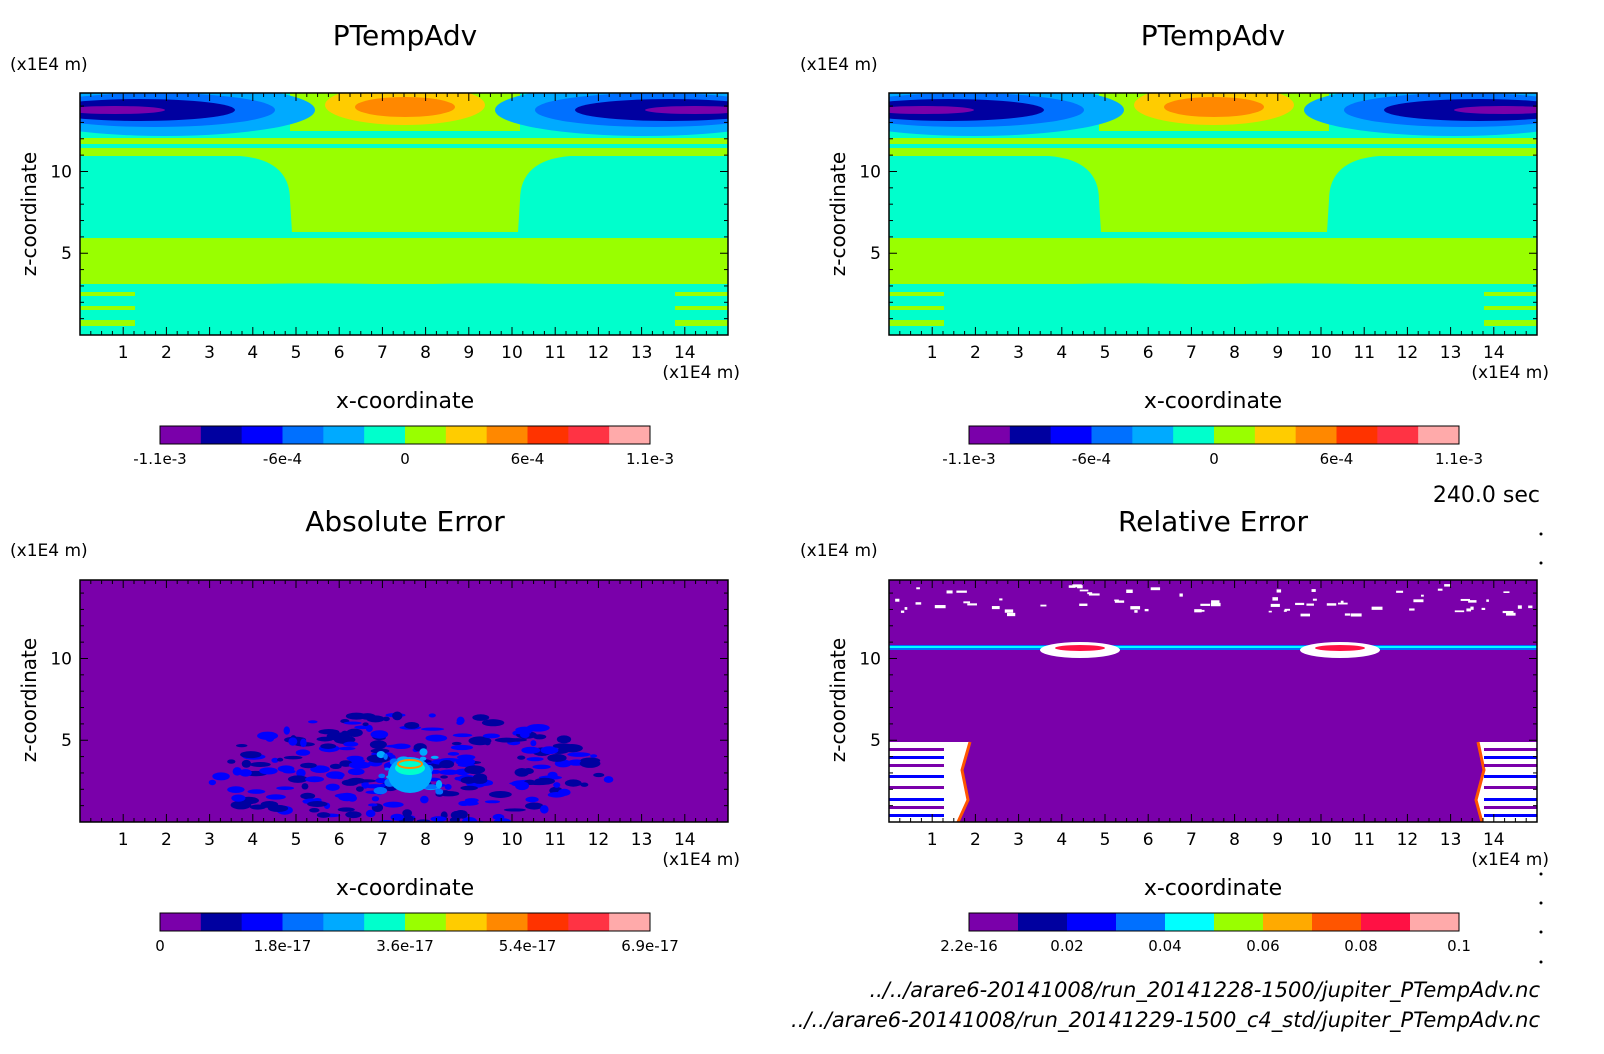 The width and height of the screenshot is (1604, 1054). Describe the element at coordinates (1213, 888) in the screenshot. I see `x-axis-label: x-coordinate` at that location.